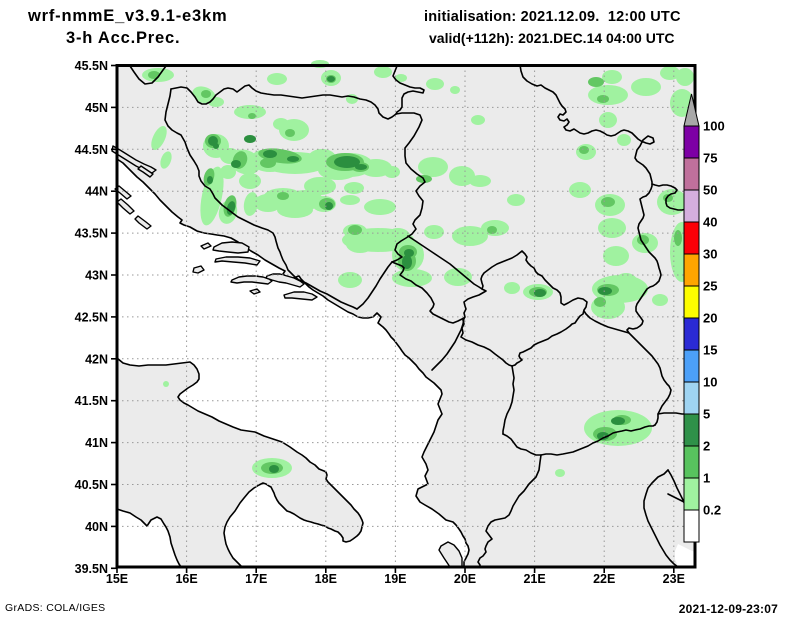  I want to click on svg-text: 44N, so click(96, 192).